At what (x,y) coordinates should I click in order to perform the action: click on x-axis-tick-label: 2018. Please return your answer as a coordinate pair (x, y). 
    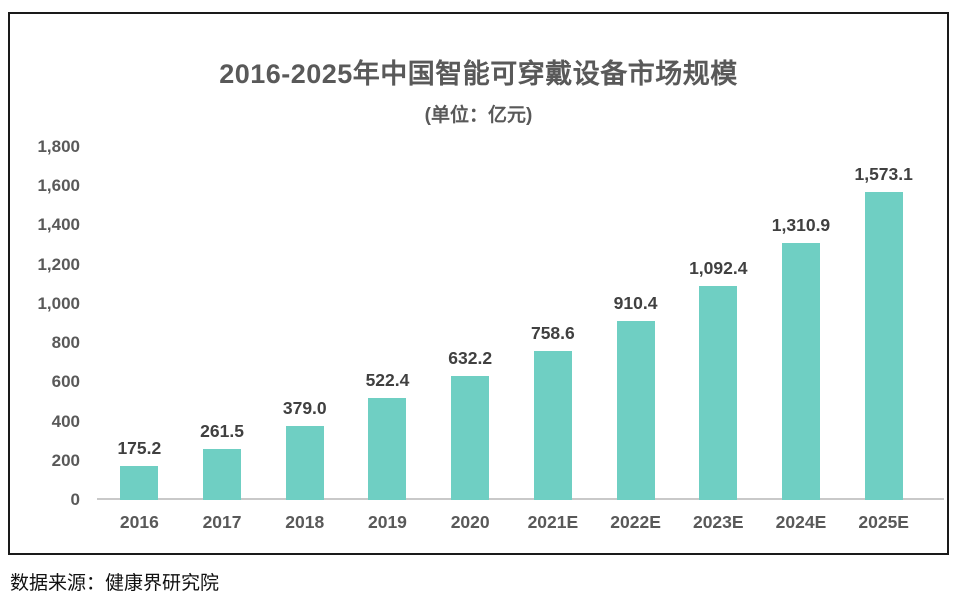
    Looking at the image, I should click on (305, 522).